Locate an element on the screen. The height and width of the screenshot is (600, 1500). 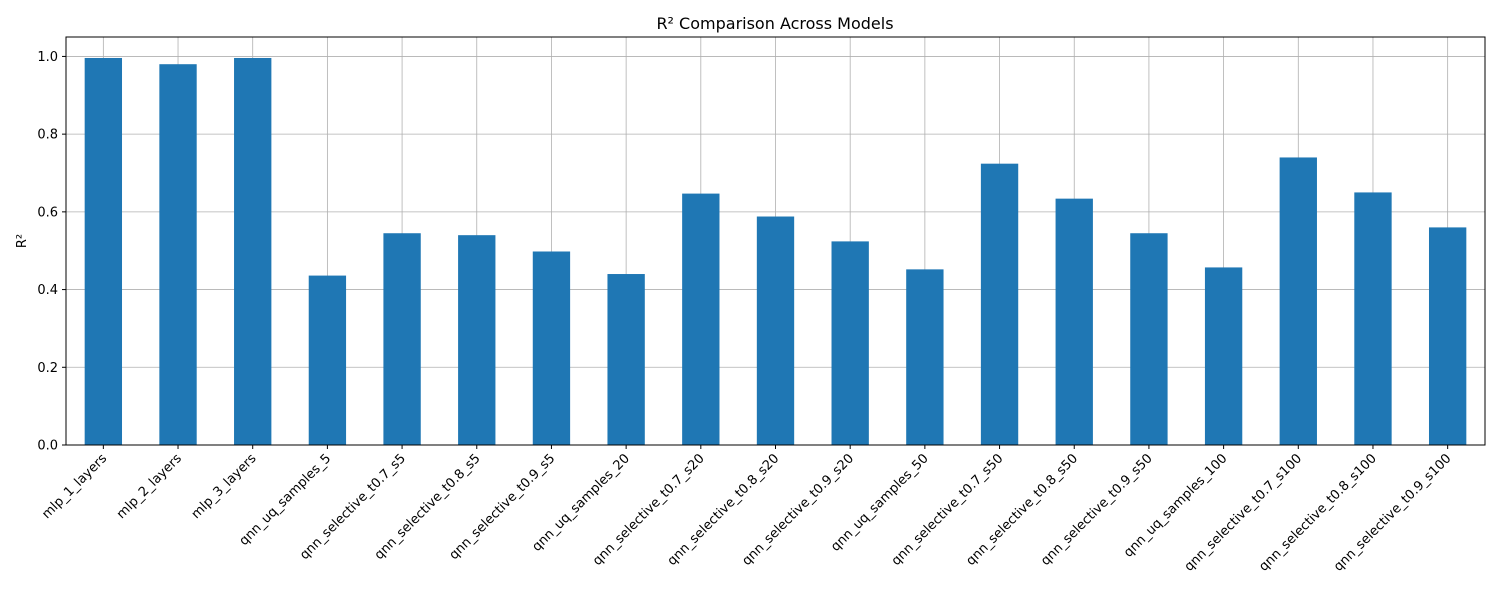
y-tick-label: 0.8 is located at coordinates (47, 135).